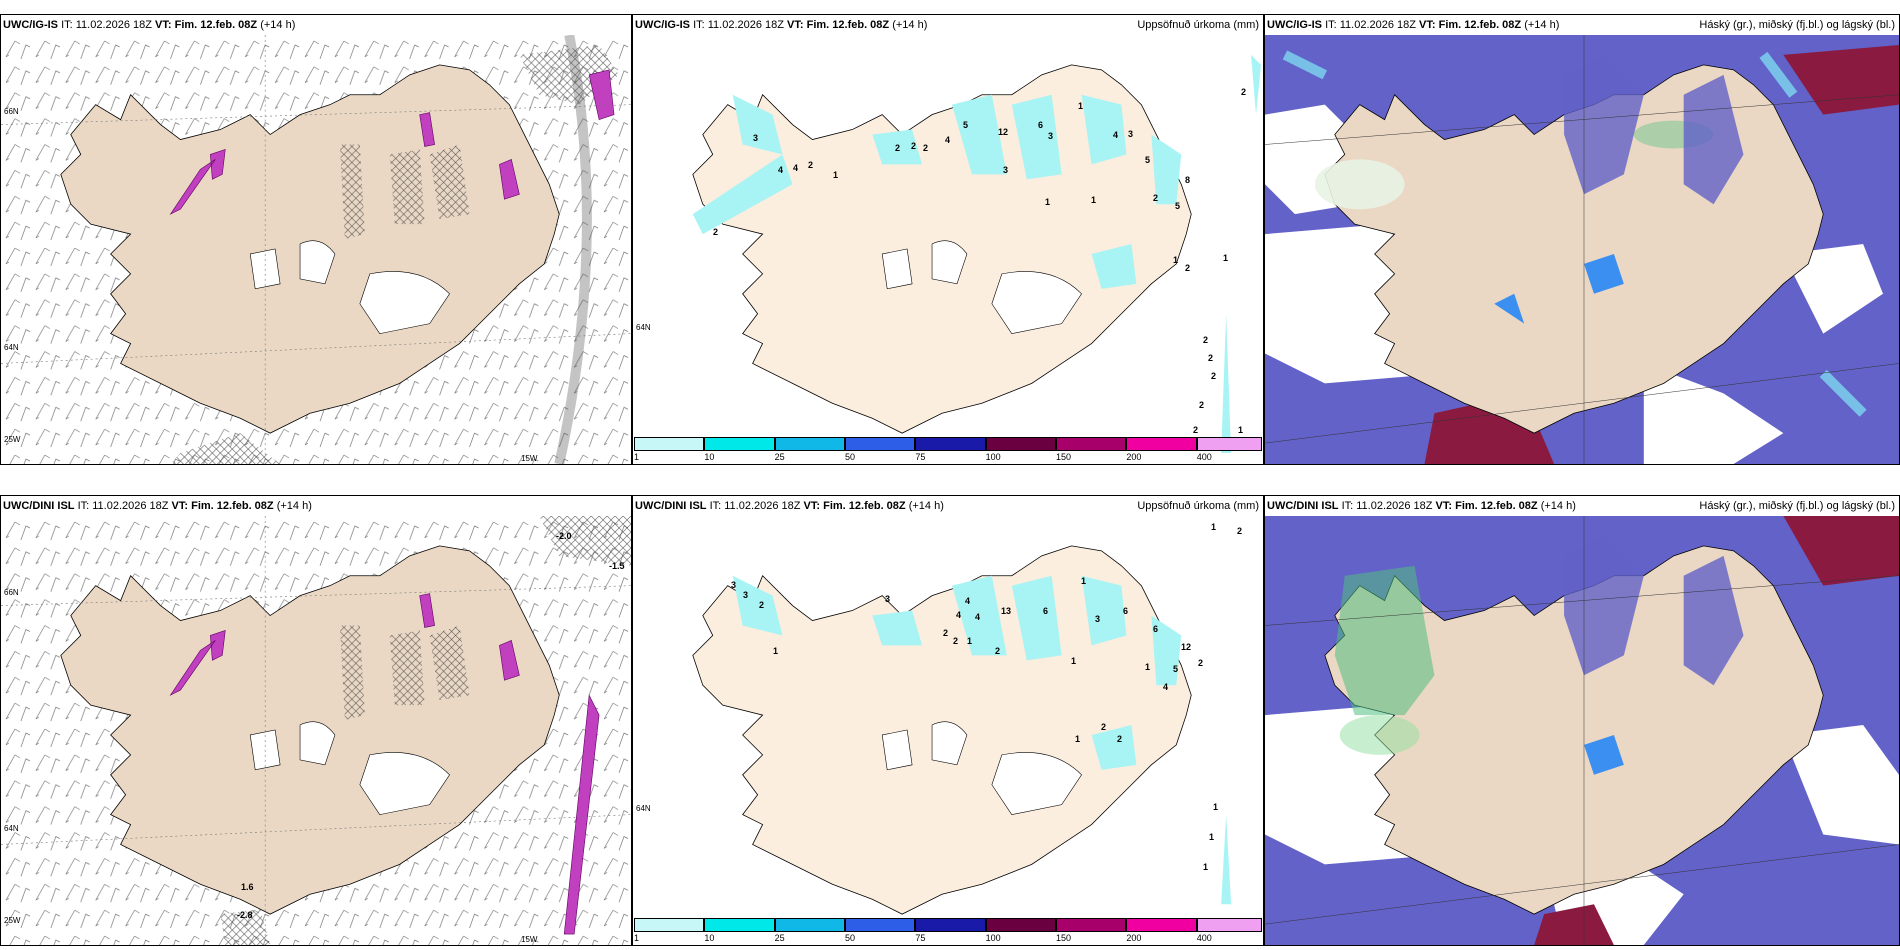 Image resolution: width=1900 pixels, height=950 pixels. I want to click on legend-label: 150, so click(1064, 938).